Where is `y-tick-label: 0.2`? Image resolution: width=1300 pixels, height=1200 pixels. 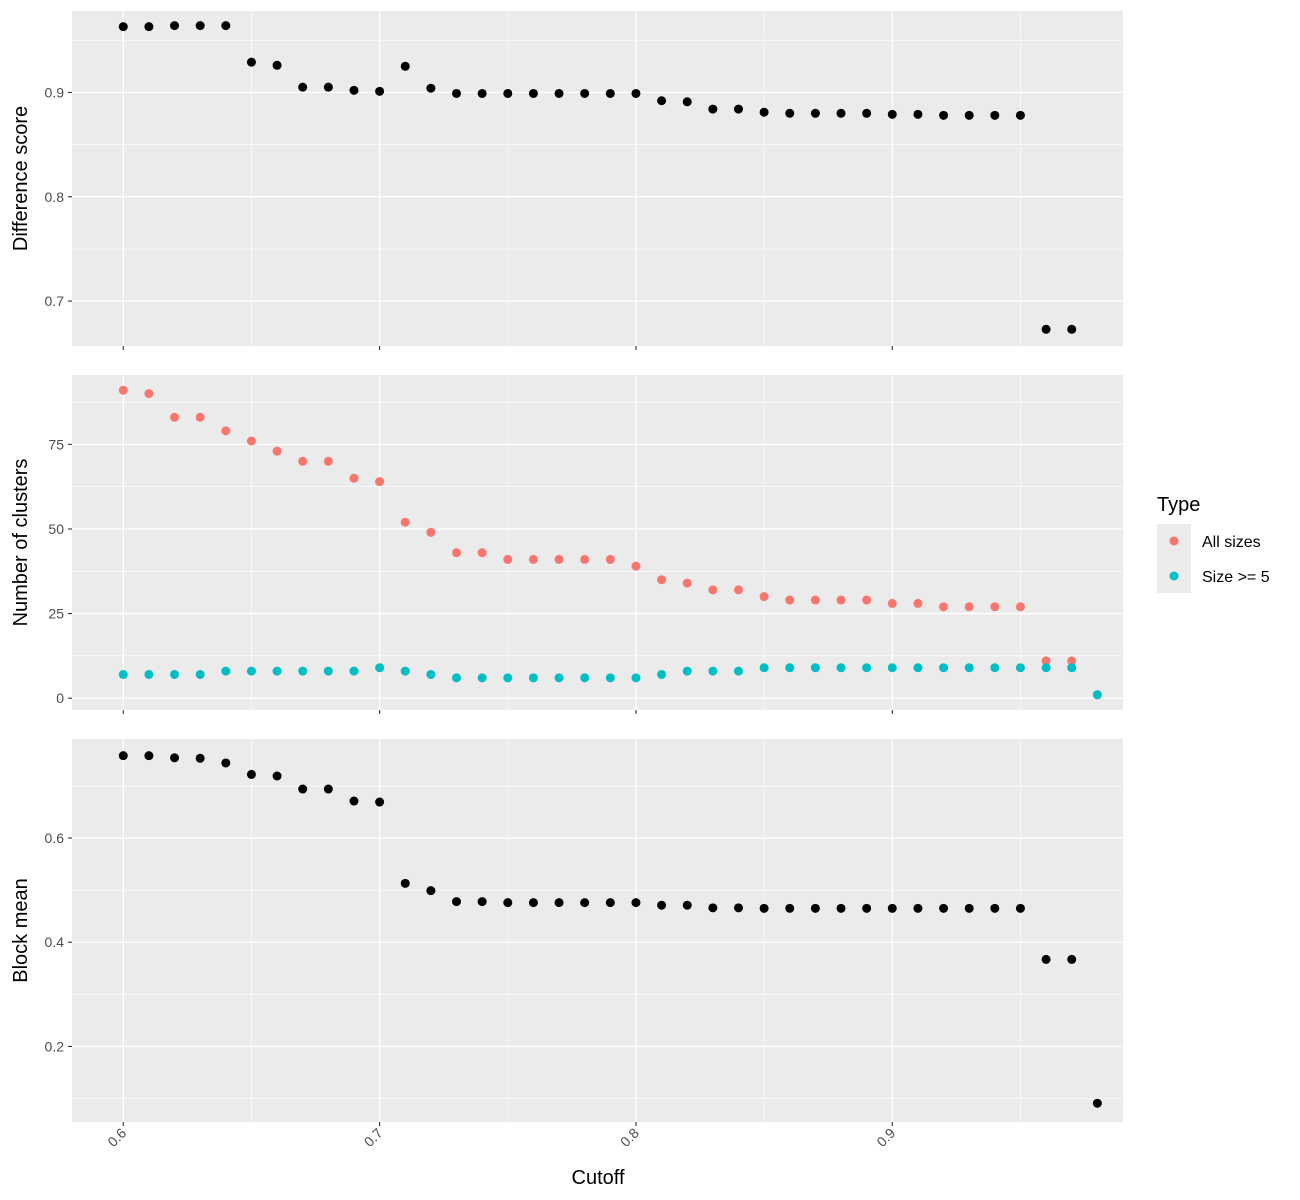 y-tick-label: 0.2 is located at coordinates (55, 1046).